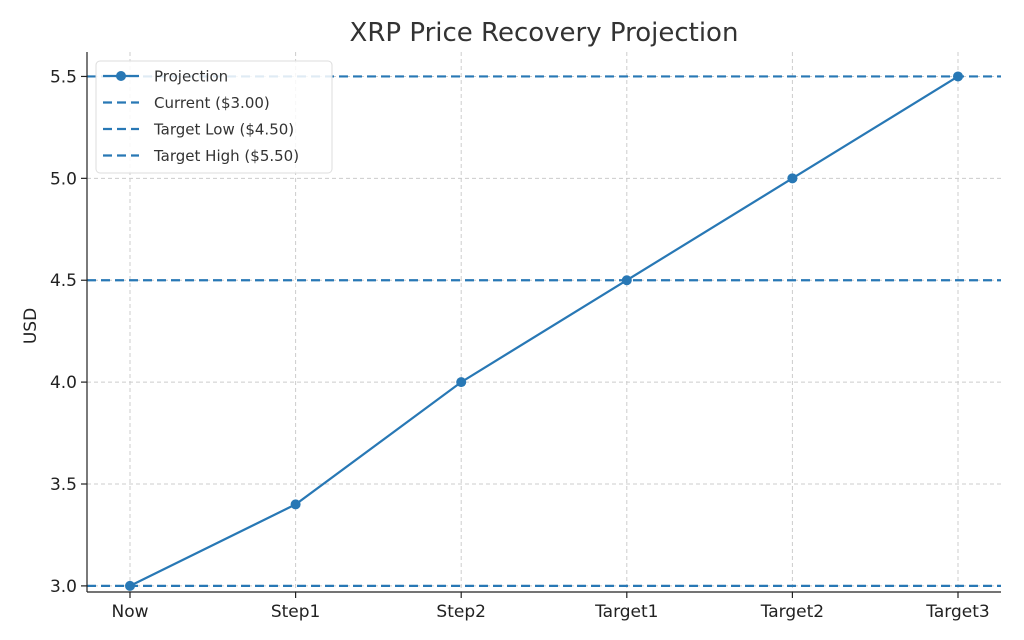 This screenshot has height=640, width=1024. Describe the element at coordinates (626, 612) in the screenshot. I see `x-tick-label: Target1` at that location.